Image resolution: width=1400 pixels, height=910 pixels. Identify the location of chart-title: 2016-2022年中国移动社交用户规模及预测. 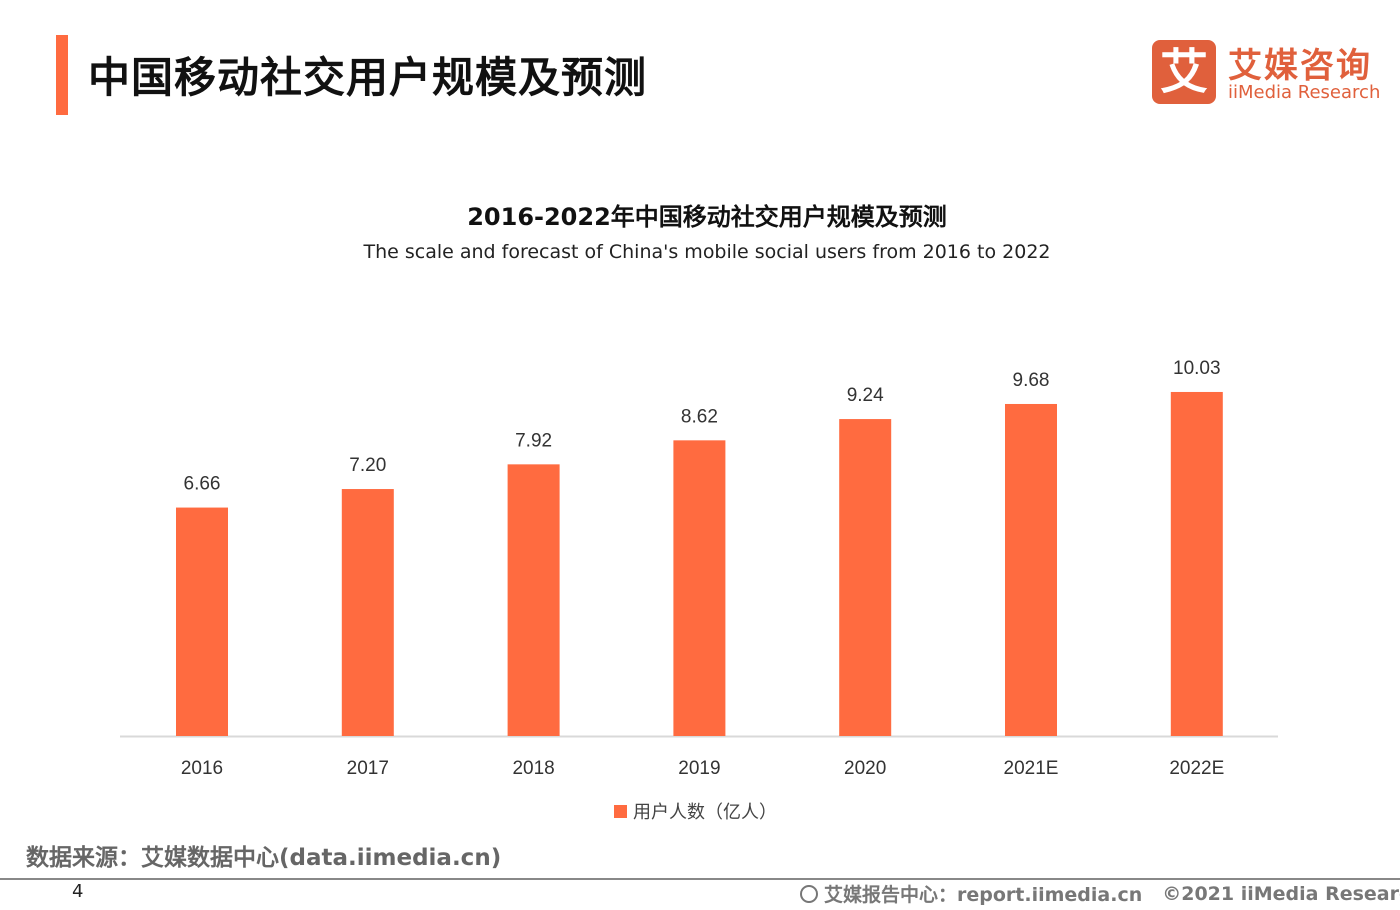
(707, 217).